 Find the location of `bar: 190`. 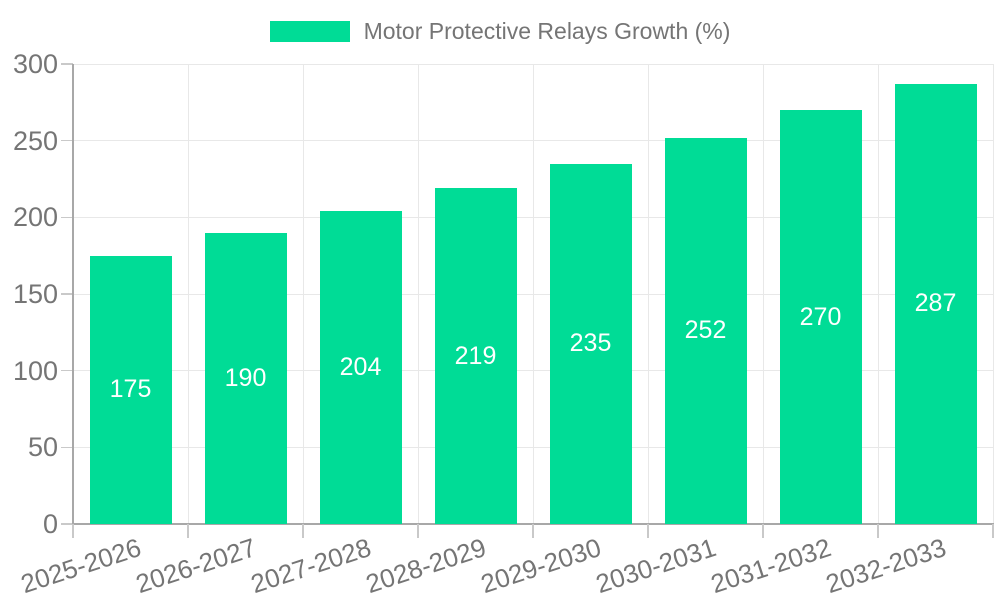

bar: 190 is located at coordinates (245, 378).